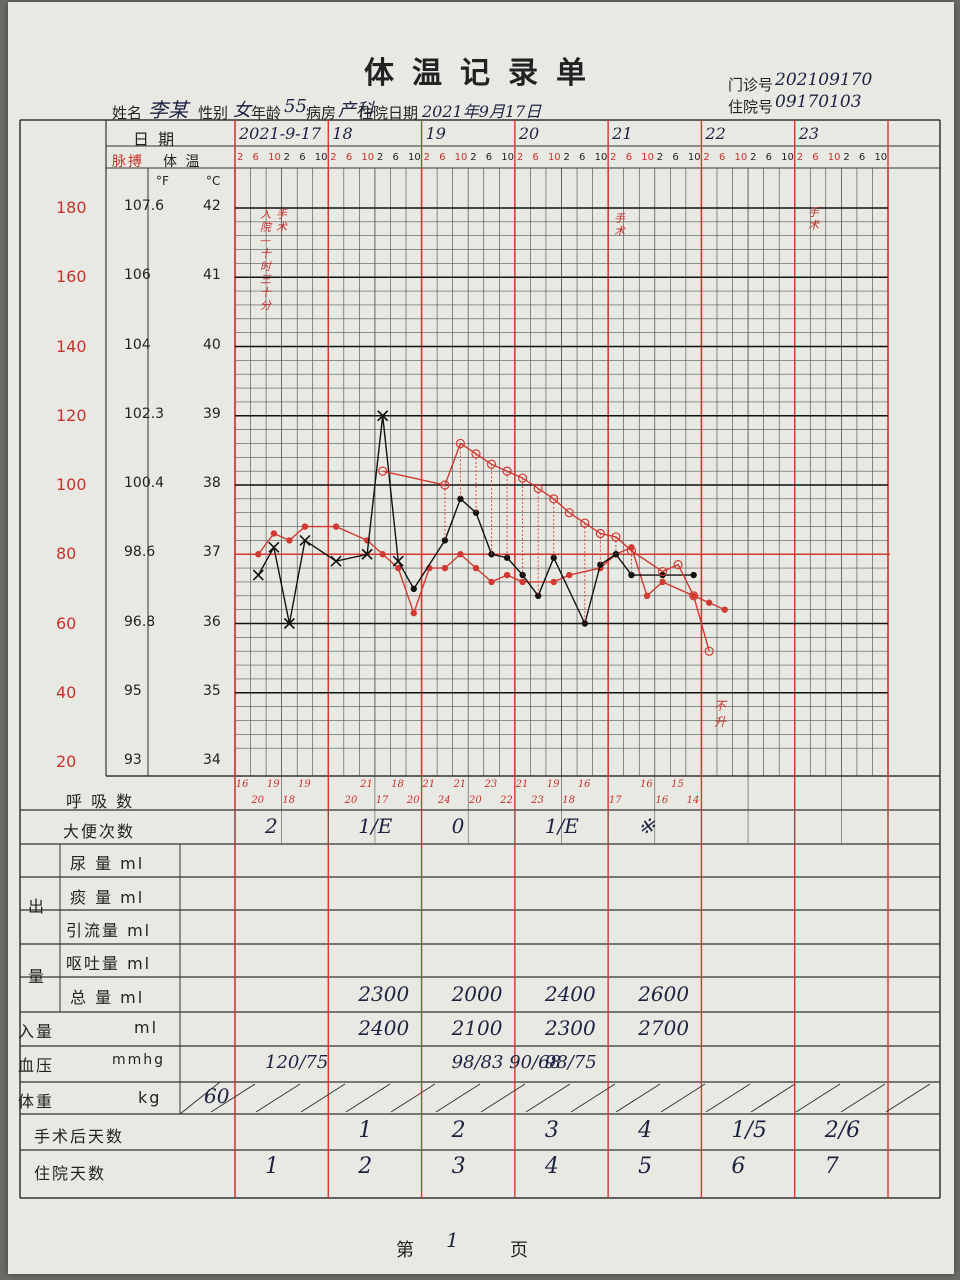 The width and height of the screenshot is (960, 1280). I want to click on bp-label: 血压, so click(36, 1065).